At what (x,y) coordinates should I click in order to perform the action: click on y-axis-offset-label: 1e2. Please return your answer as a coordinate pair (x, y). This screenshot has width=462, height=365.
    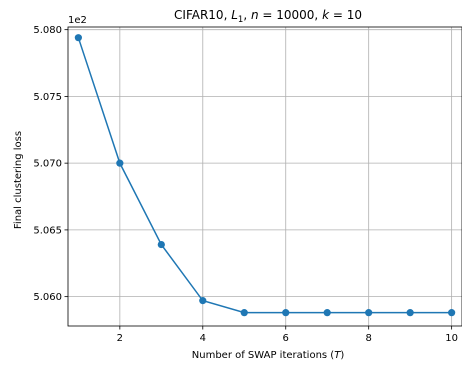
    Looking at the image, I should click on (77, 20).